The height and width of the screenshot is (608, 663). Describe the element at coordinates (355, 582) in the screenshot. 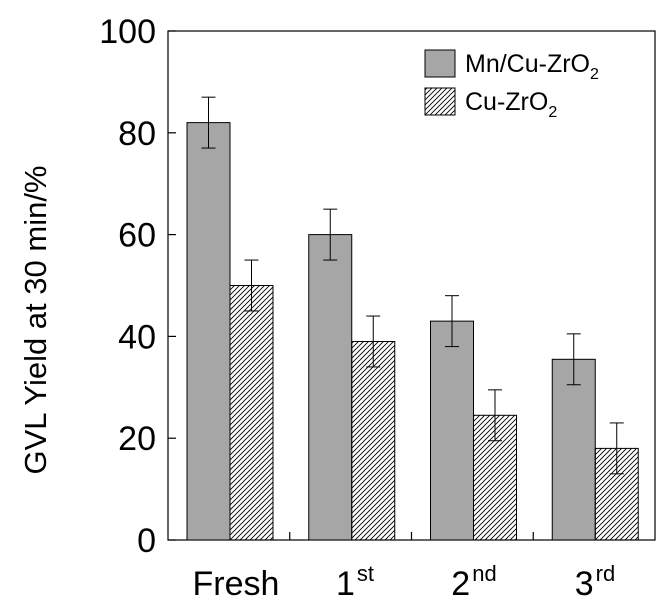

I see `x-category-label: 1st` at that location.